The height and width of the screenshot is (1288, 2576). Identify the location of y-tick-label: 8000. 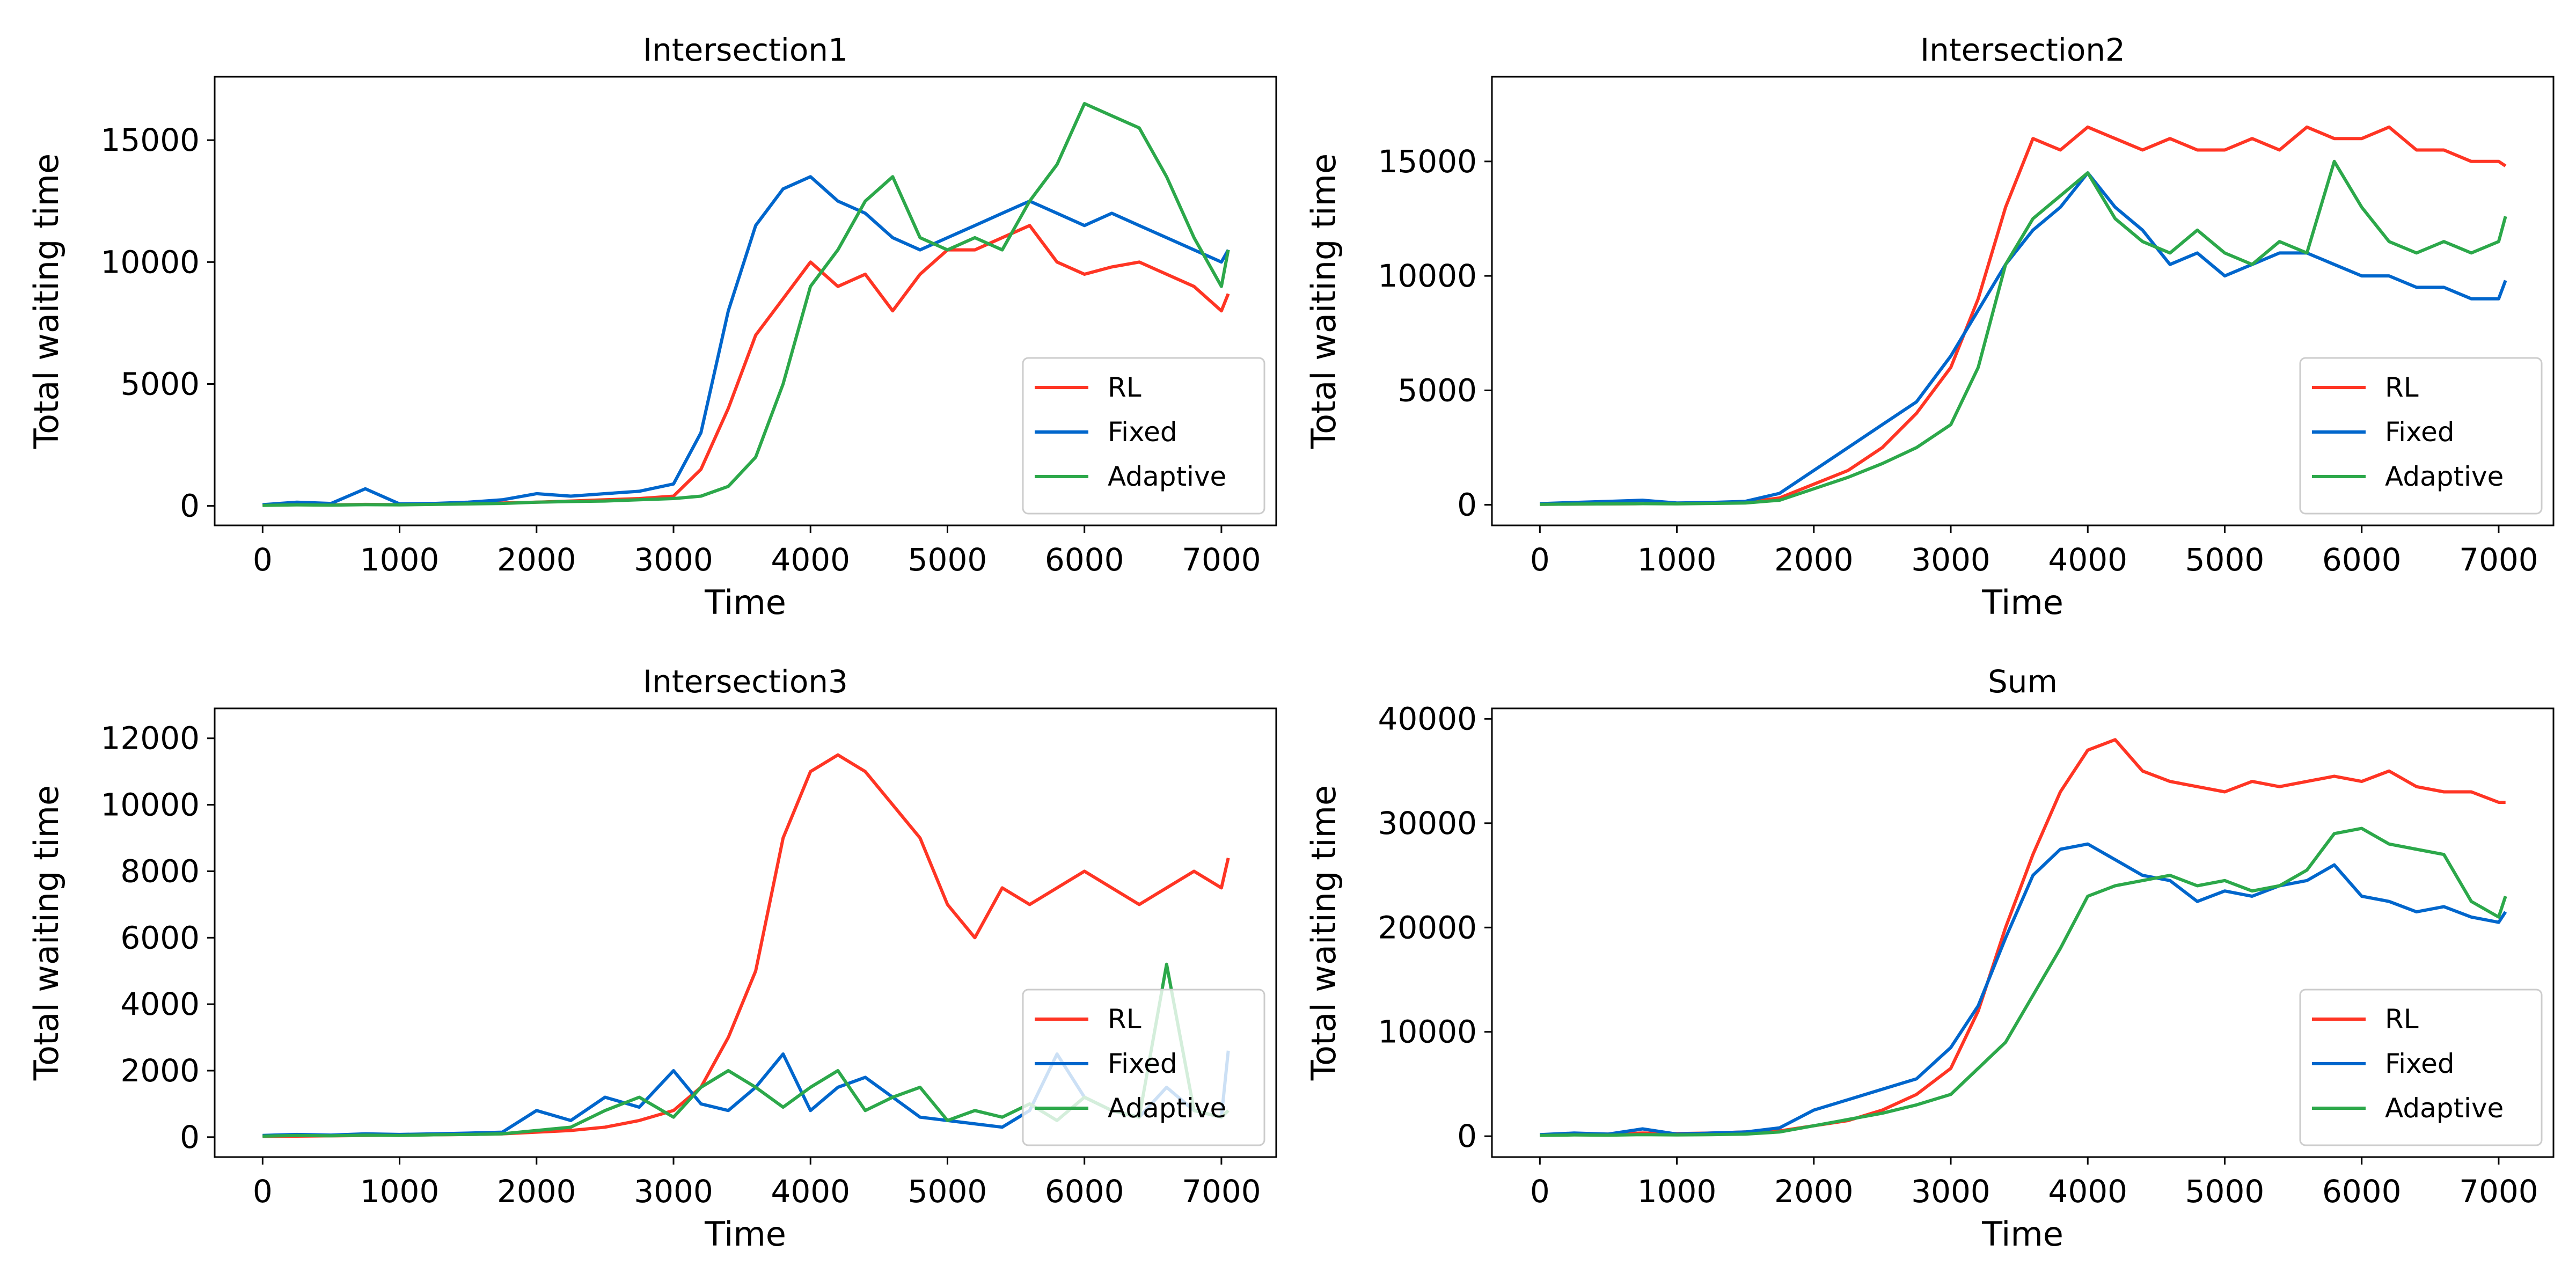
(160, 871).